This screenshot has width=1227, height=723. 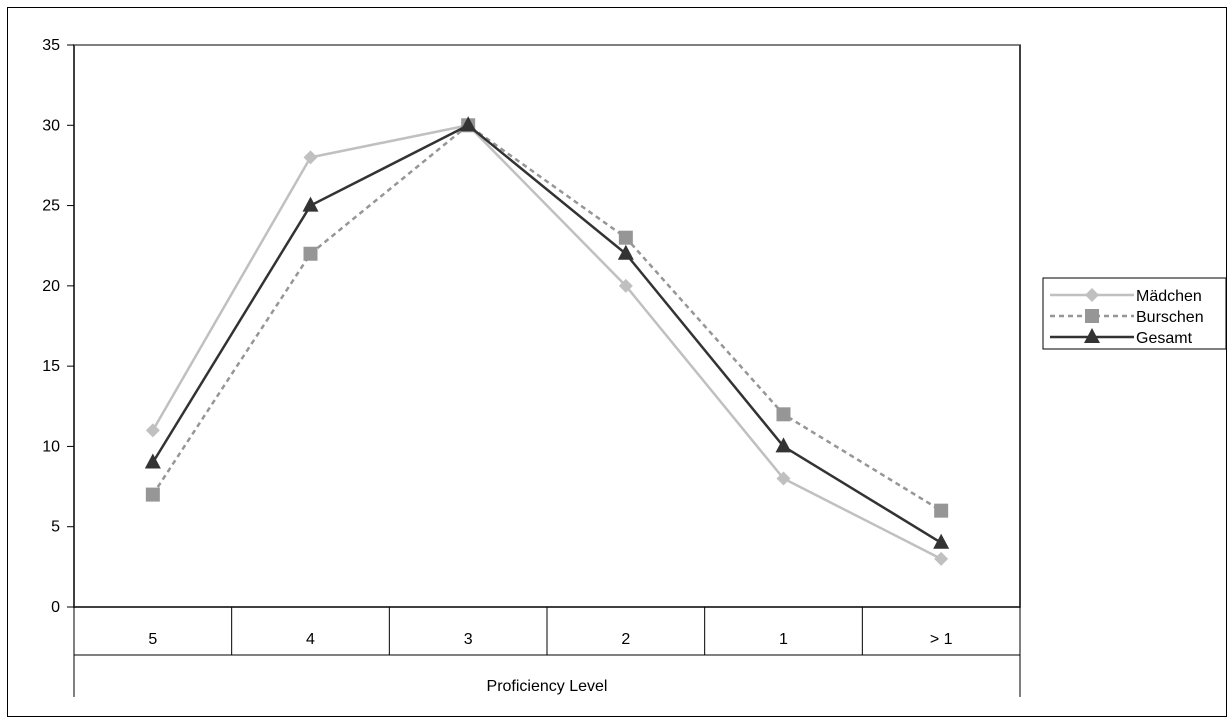 I want to click on legend-marker-m-dchen, so click(x=1092, y=295).